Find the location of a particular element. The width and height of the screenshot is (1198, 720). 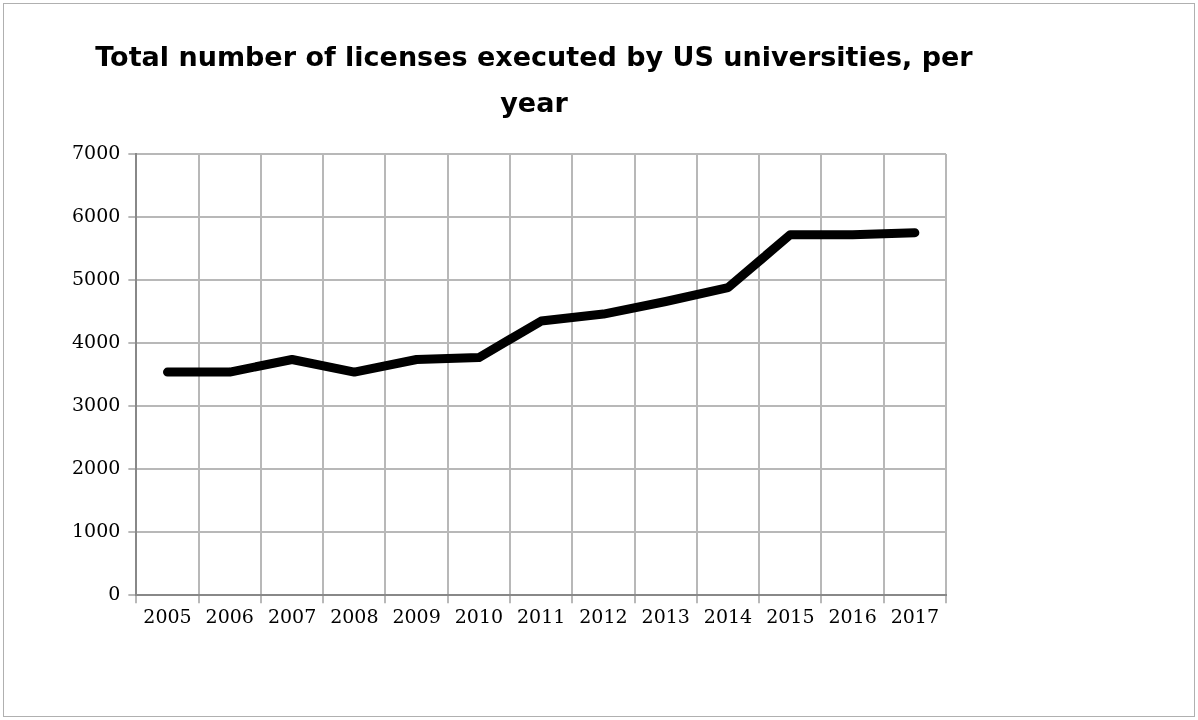

y-tick-label: 5000 is located at coordinates (96, 277).